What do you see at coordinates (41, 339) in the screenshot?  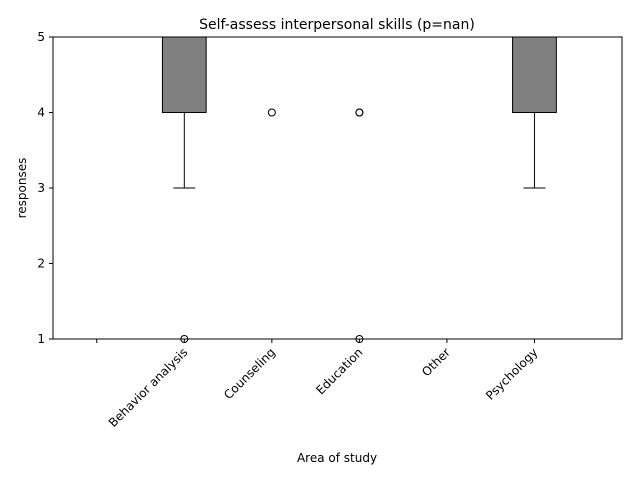 I see `y-tick-label-1: 1` at bounding box center [41, 339].